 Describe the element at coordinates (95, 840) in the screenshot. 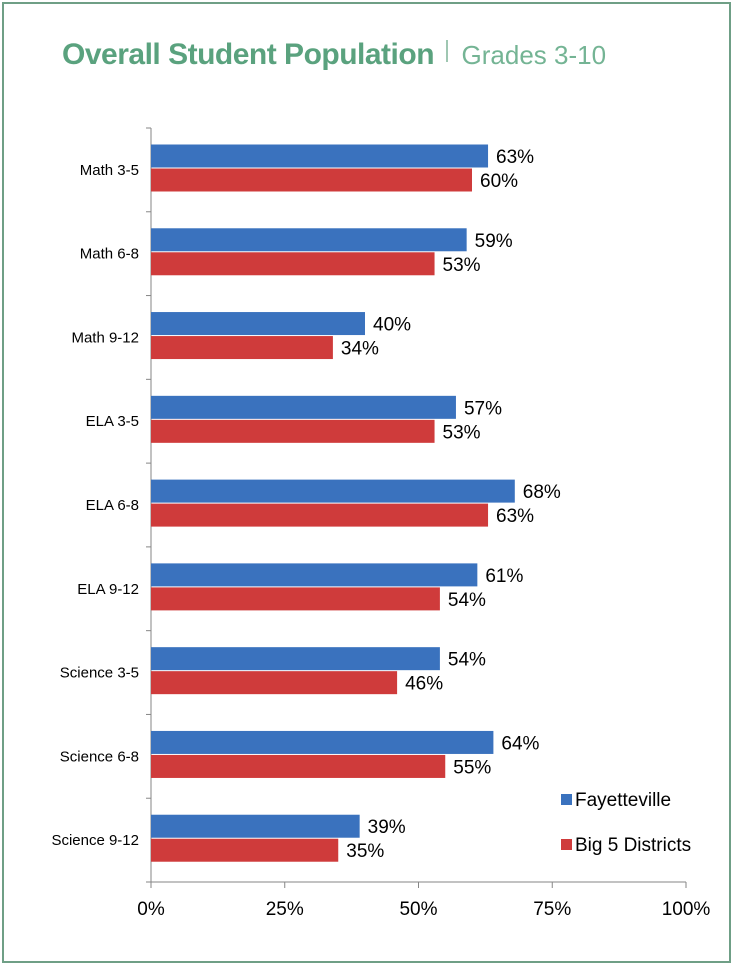

I see `category-label-science-9-12: Science 9-12` at that location.